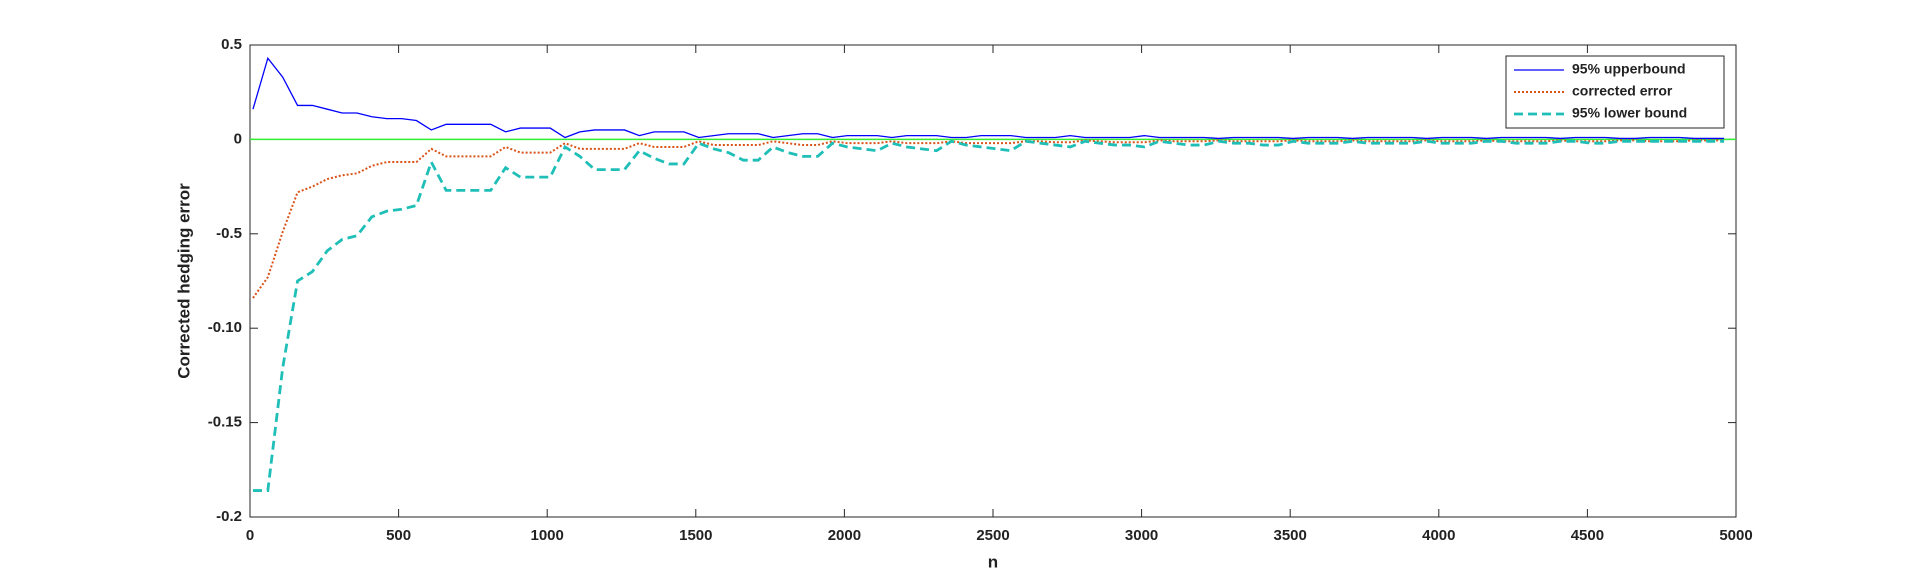 This screenshot has width=1920, height=581. Describe the element at coordinates (229, 516) in the screenshot. I see `y-tick-label: -0.2` at that location.